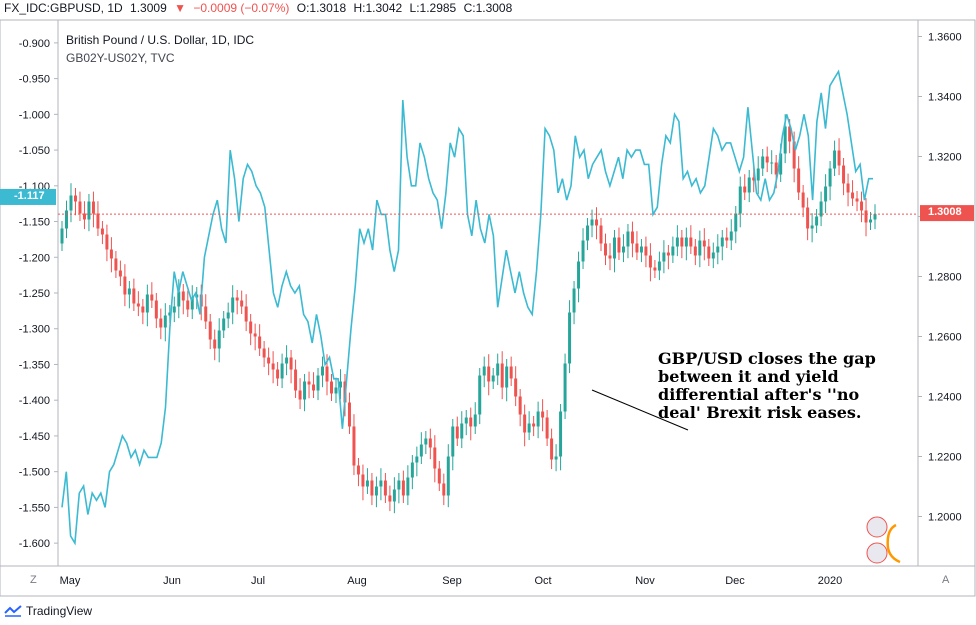 The width and height of the screenshot is (976, 625). What do you see at coordinates (258, 581) in the screenshot?
I see `x-tick-label: Jul` at bounding box center [258, 581].